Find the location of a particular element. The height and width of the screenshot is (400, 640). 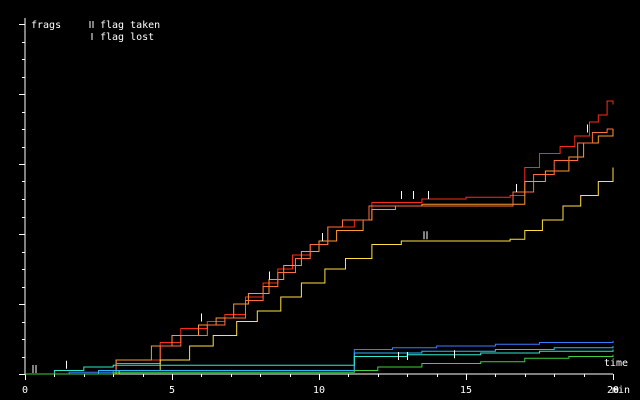

legend-label-flag-taken: flag taken is located at coordinates (130, 25).